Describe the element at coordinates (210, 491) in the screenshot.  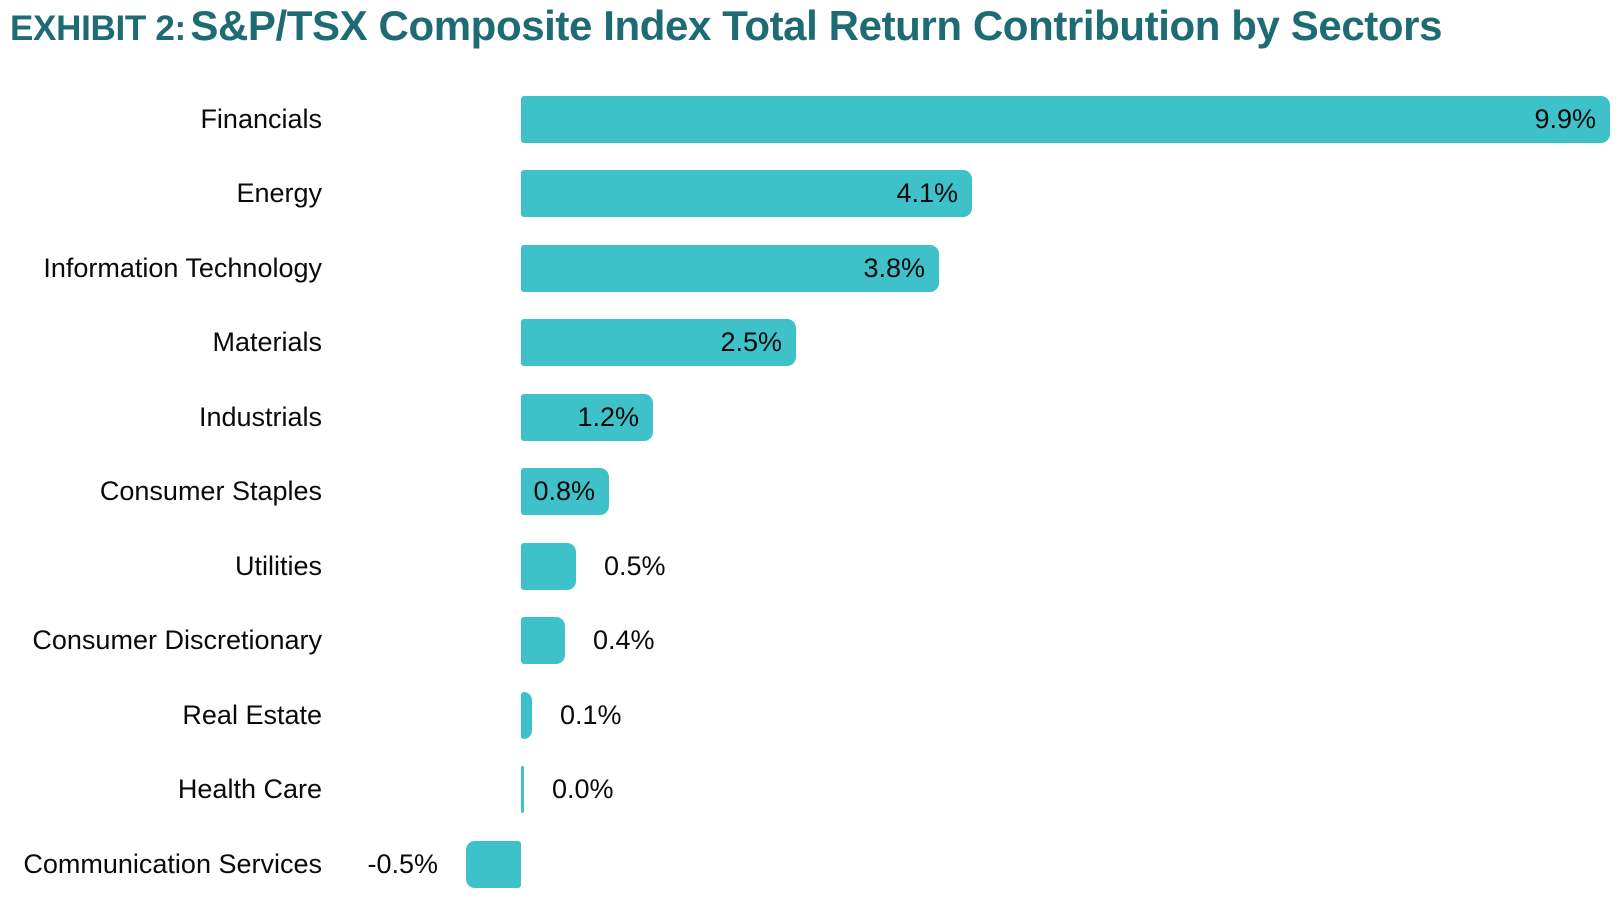
I see `category-label: Consumer Staples` at that location.